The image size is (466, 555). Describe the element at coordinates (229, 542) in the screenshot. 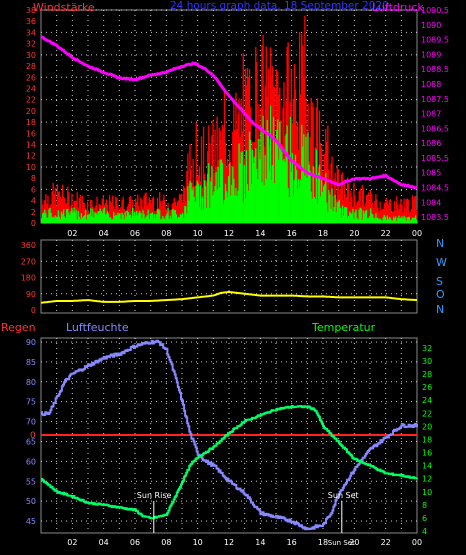

I see `x-tick-label: 12` at that location.